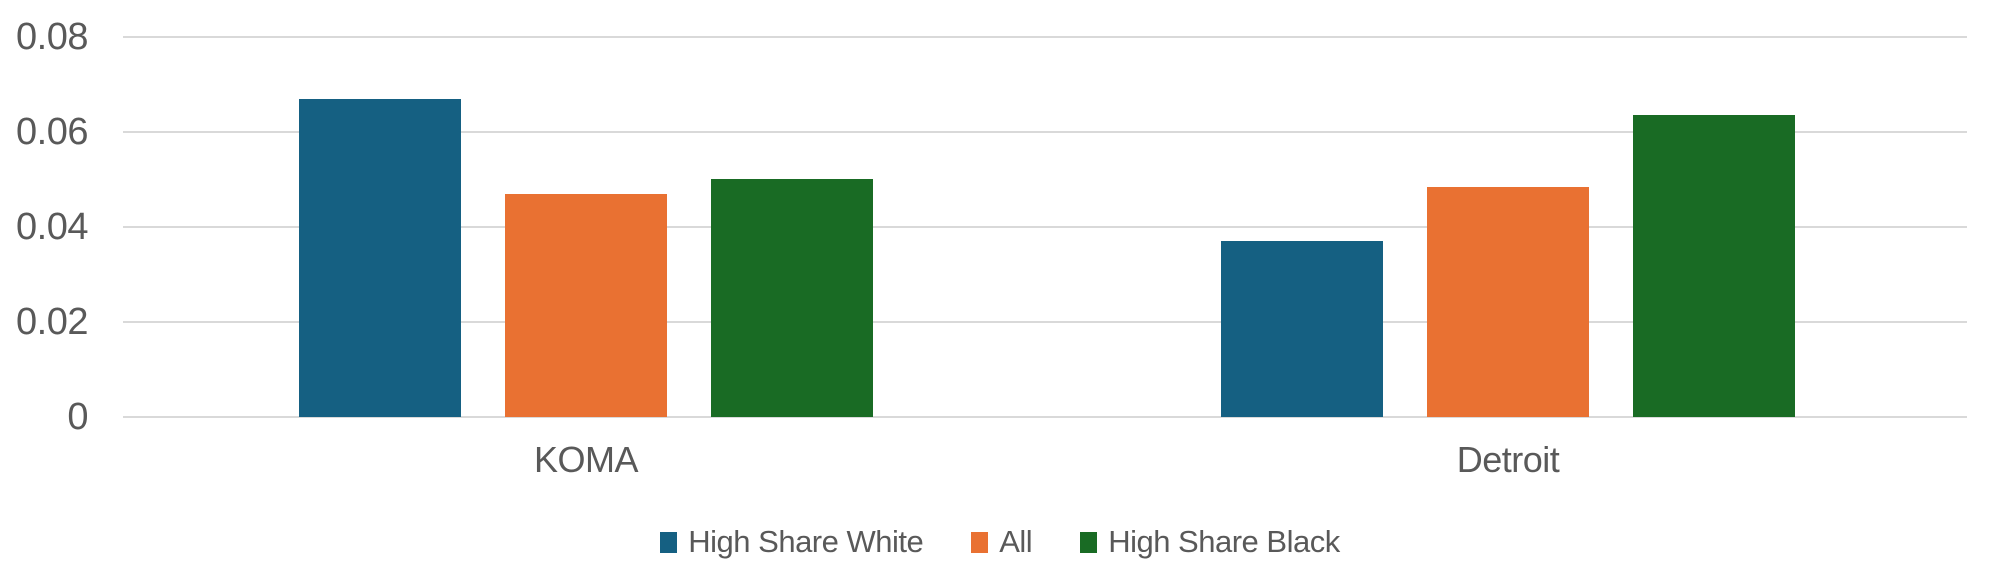  Describe the element at coordinates (1508, 302) in the screenshot. I see `bar-detroit-all` at that location.